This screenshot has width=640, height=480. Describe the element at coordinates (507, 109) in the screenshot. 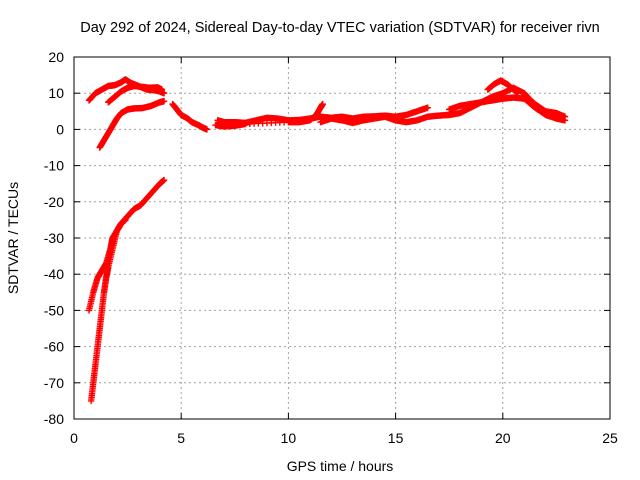

I see `series-arc-late` at that location.